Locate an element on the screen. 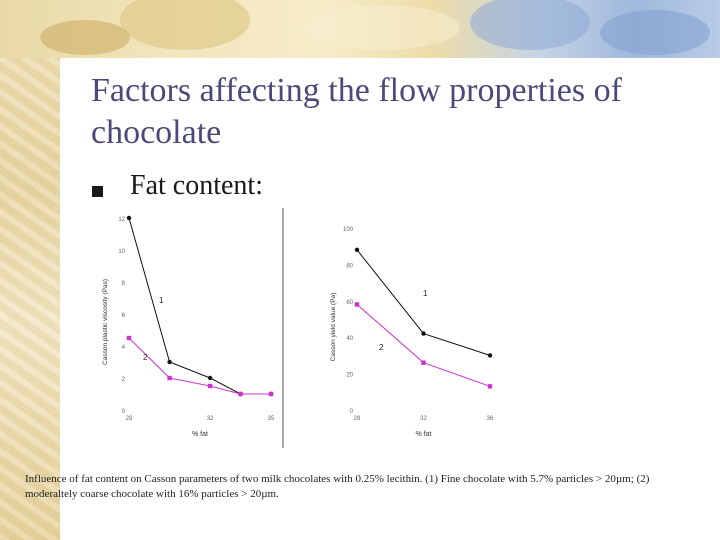 Image resolution: width=720 pixels, height=540 pixels. chart2-y-axis-label: Casson yield value (Pa) is located at coordinates (333, 327).